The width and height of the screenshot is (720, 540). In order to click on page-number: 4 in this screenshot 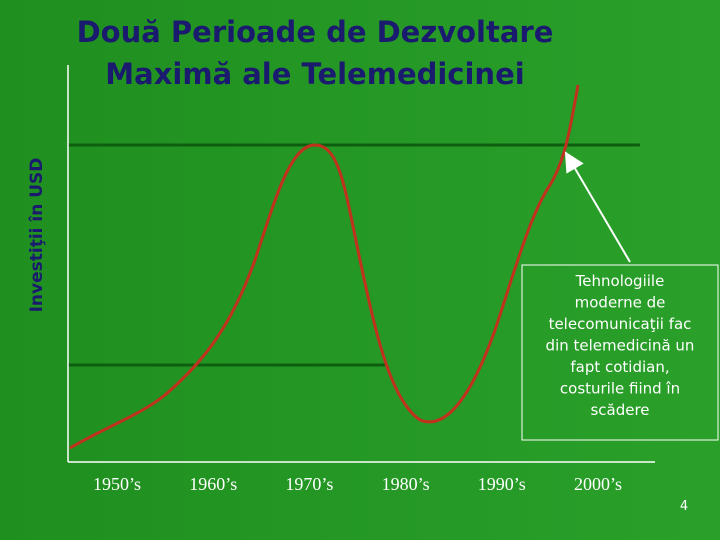, I will do `click(684, 506)`.